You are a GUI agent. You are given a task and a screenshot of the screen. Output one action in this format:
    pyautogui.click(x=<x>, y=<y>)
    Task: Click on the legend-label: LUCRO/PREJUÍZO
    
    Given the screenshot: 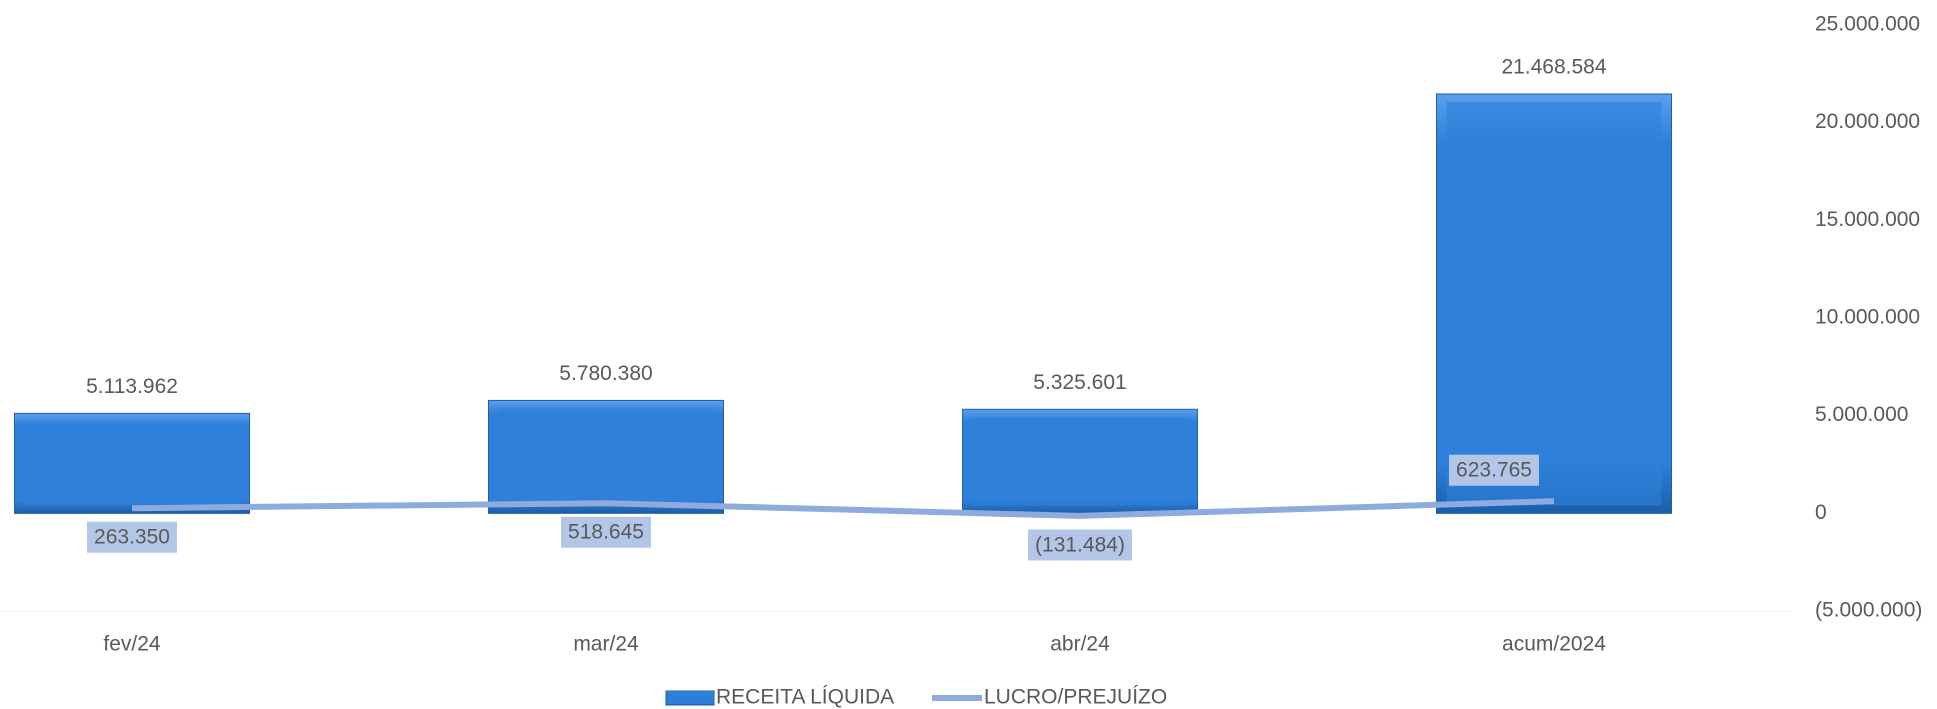 What is the action you would take?
    pyautogui.click(x=1075, y=697)
    